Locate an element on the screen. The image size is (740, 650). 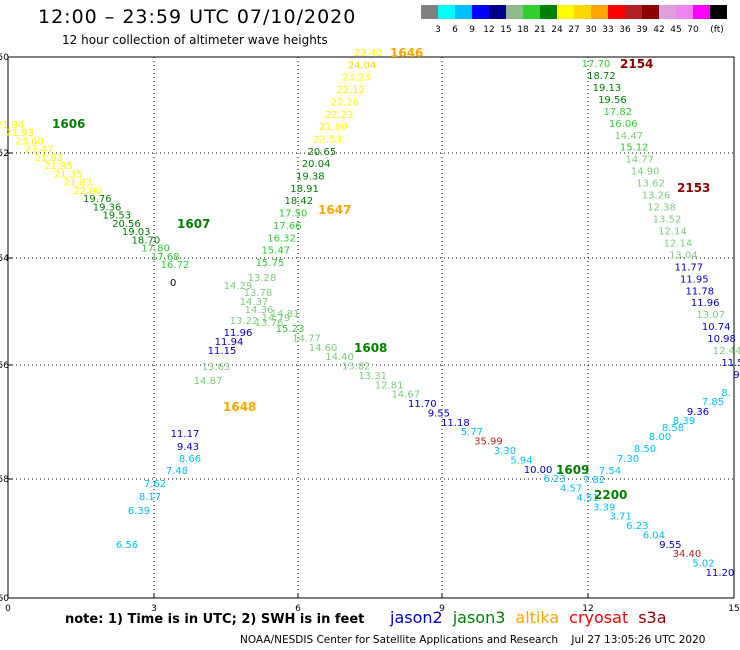
track-value-label: 7.30 is located at coordinates (628, 459).